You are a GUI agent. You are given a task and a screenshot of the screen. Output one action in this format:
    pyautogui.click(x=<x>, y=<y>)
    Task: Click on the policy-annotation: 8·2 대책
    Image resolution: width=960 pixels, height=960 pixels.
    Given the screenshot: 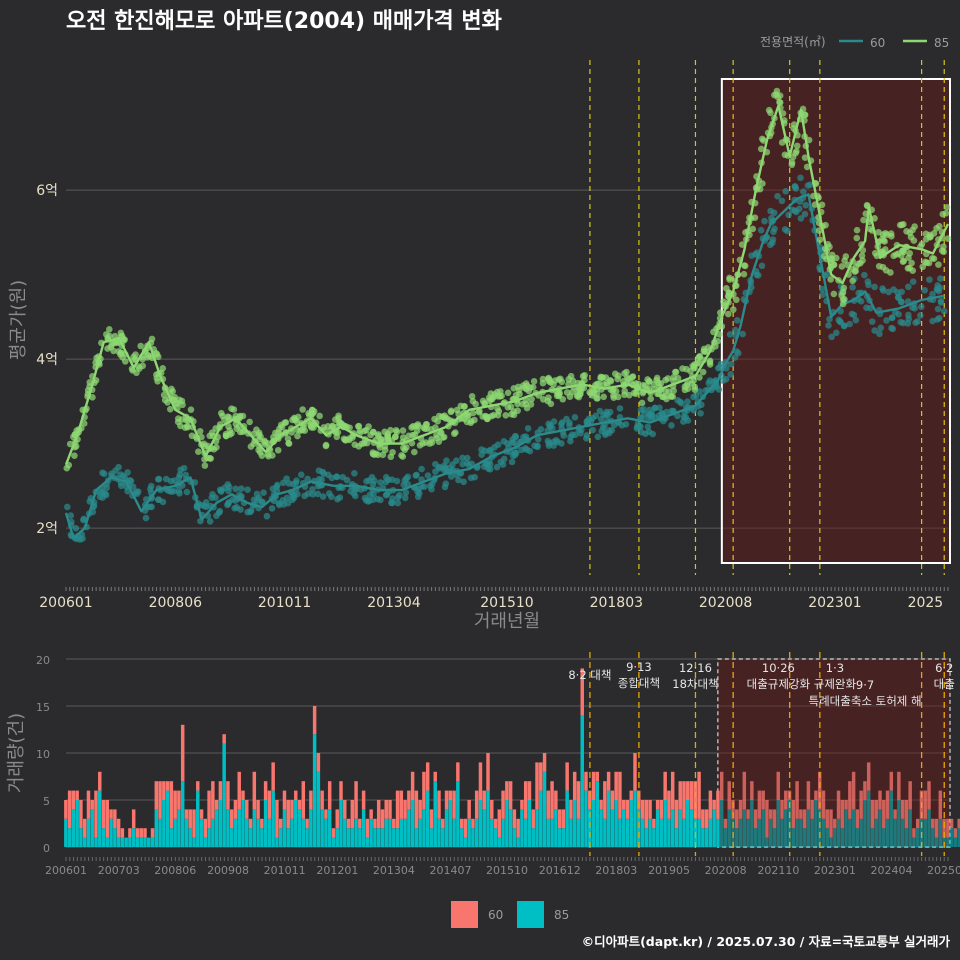 What is the action you would take?
    pyautogui.click(x=589, y=675)
    